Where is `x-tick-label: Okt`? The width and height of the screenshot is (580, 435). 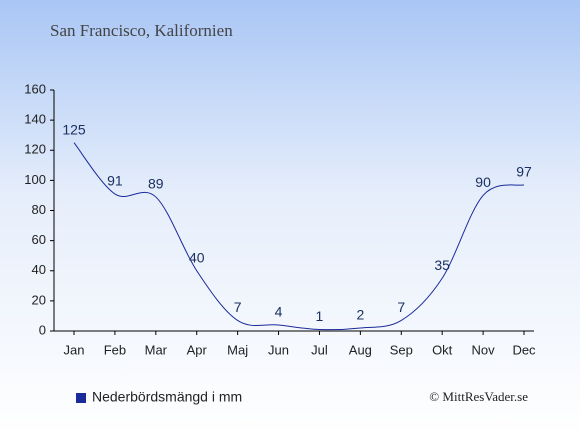
x-tick-label: Okt is located at coordinates (442, 349).